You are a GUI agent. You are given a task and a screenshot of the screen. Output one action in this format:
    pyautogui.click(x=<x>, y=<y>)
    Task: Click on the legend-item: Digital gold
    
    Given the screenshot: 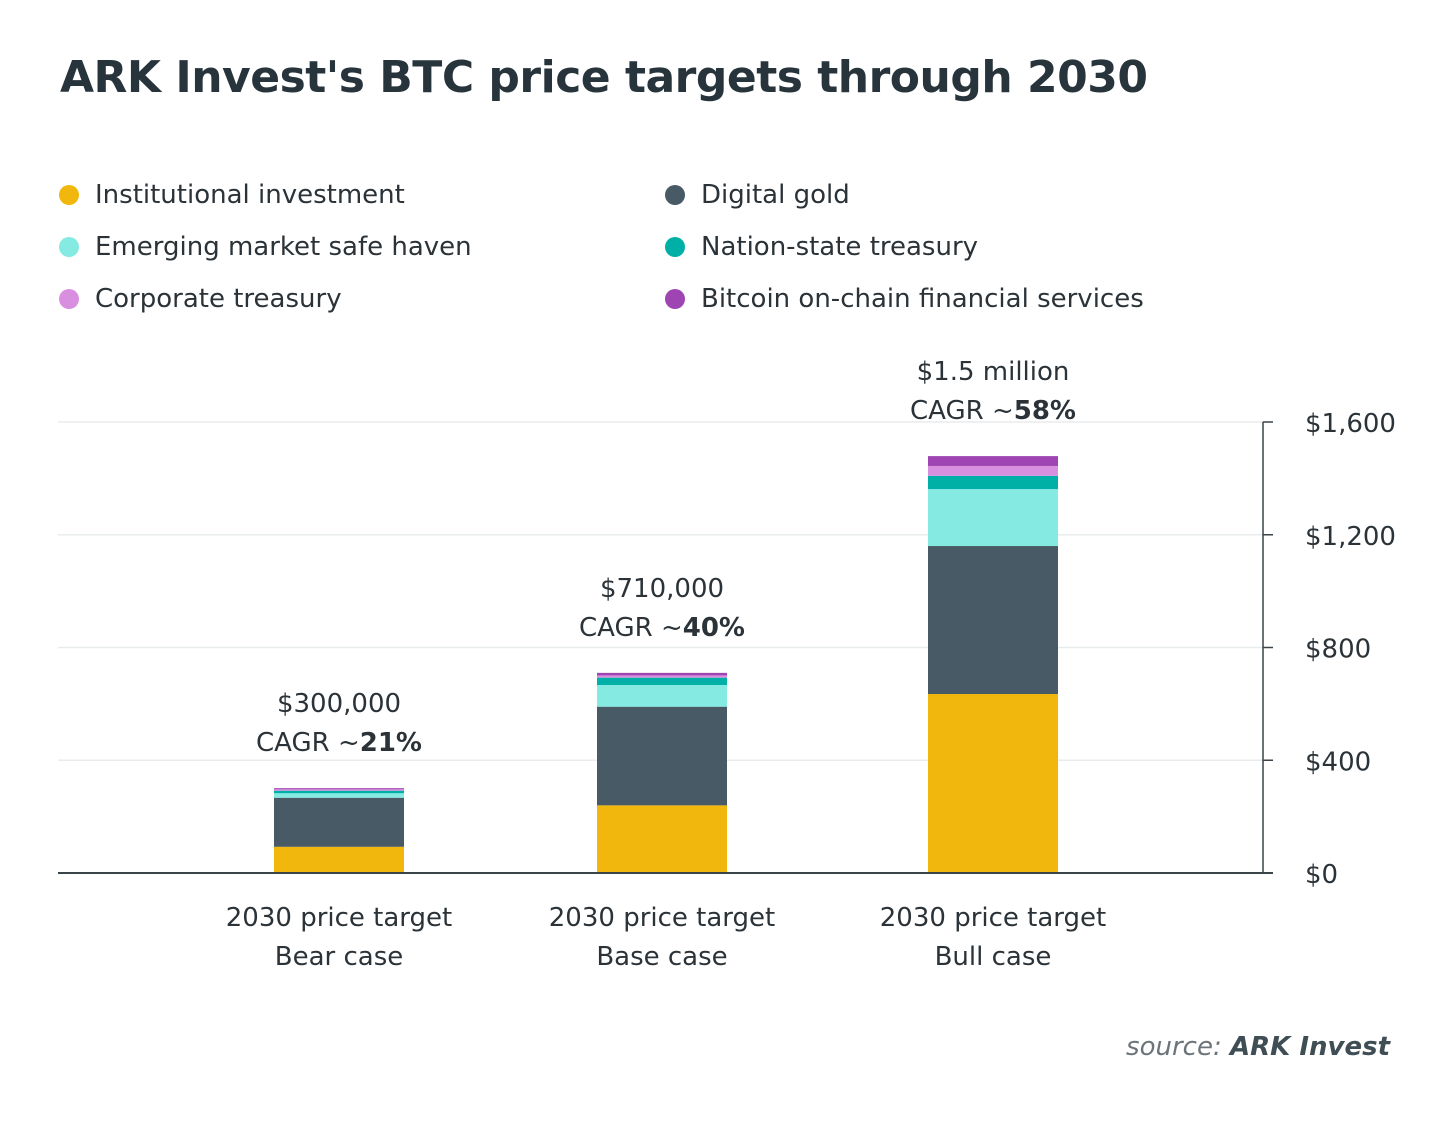 What is the action you would take?
    pyautogui.click(x=757, y=195)
    